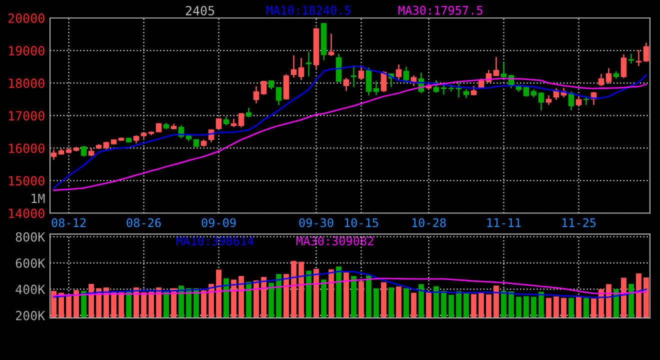  I want to click on y-tick-label: 200K, so click(31, 315).